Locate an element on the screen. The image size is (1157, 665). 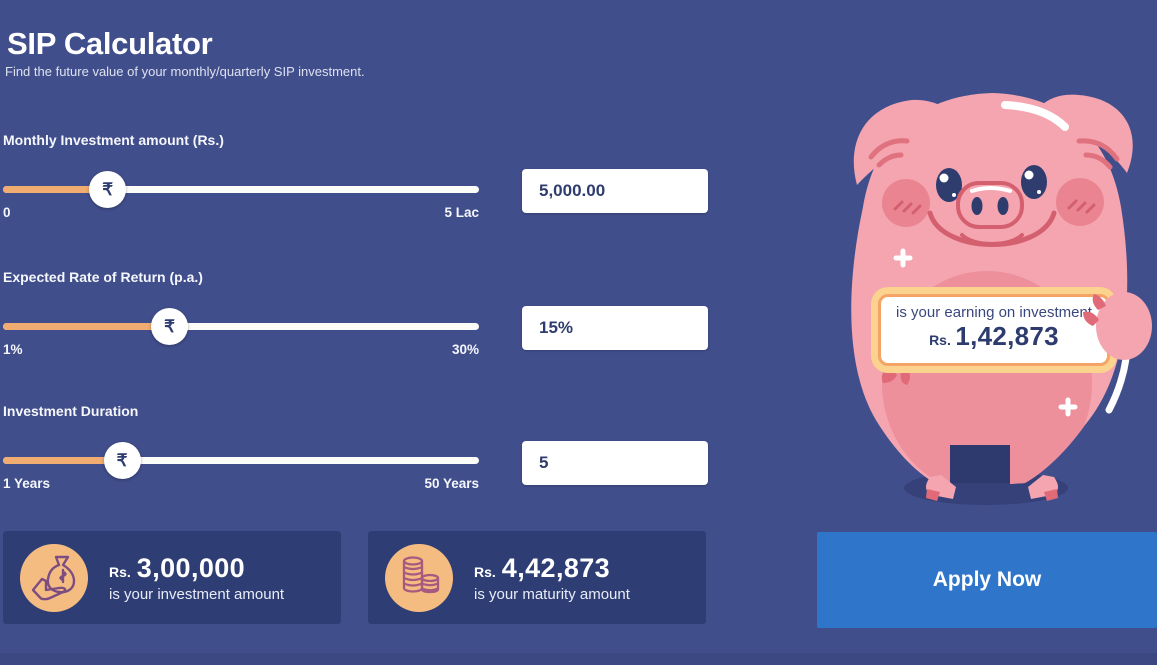
coin-stacks-icon is located at coordinates (421, 574).